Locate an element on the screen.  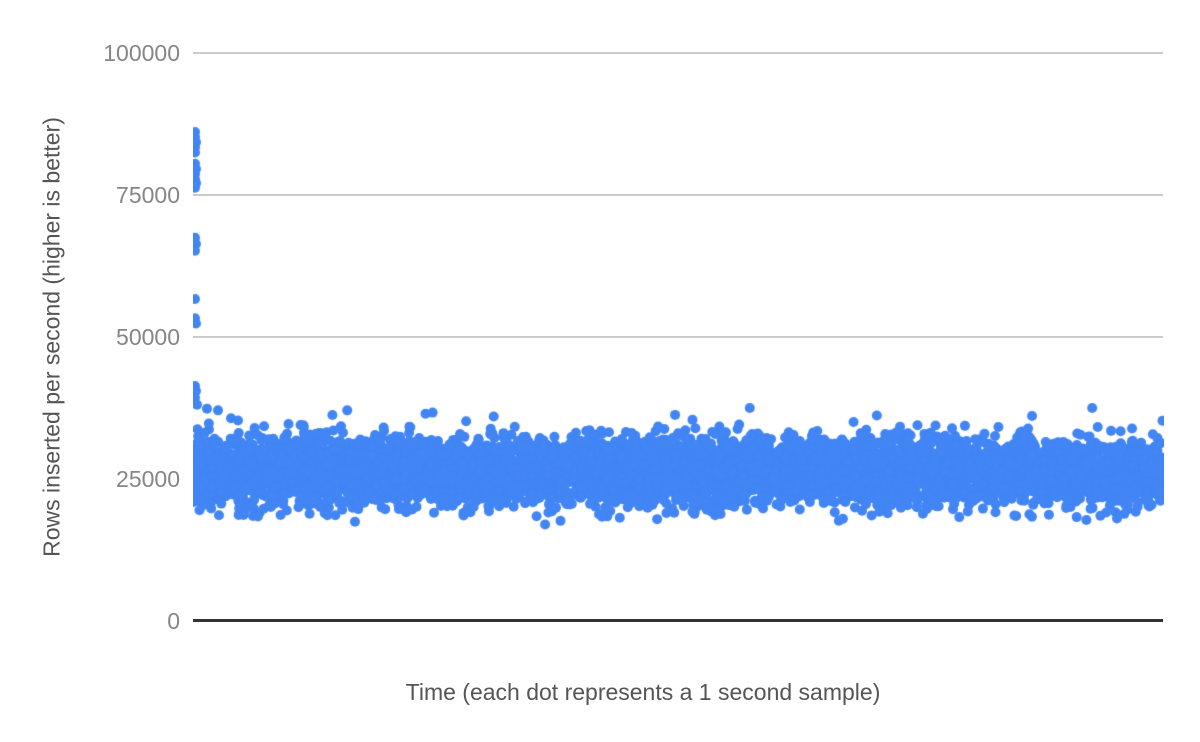
y-tick-label-75000: 75000 is located at coordinates (148, 195).